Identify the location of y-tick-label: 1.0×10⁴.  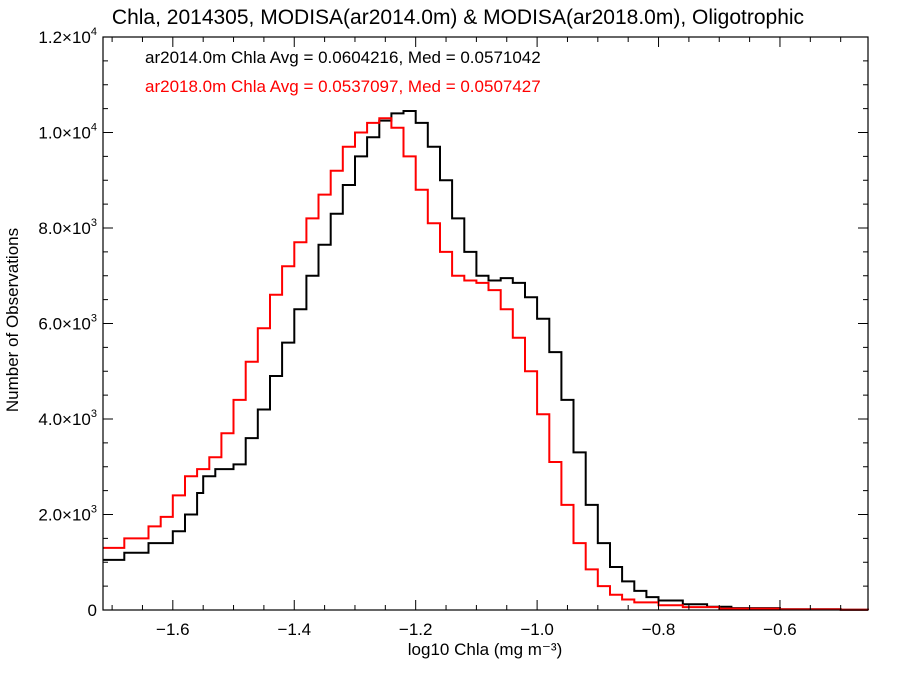
(67, 132).